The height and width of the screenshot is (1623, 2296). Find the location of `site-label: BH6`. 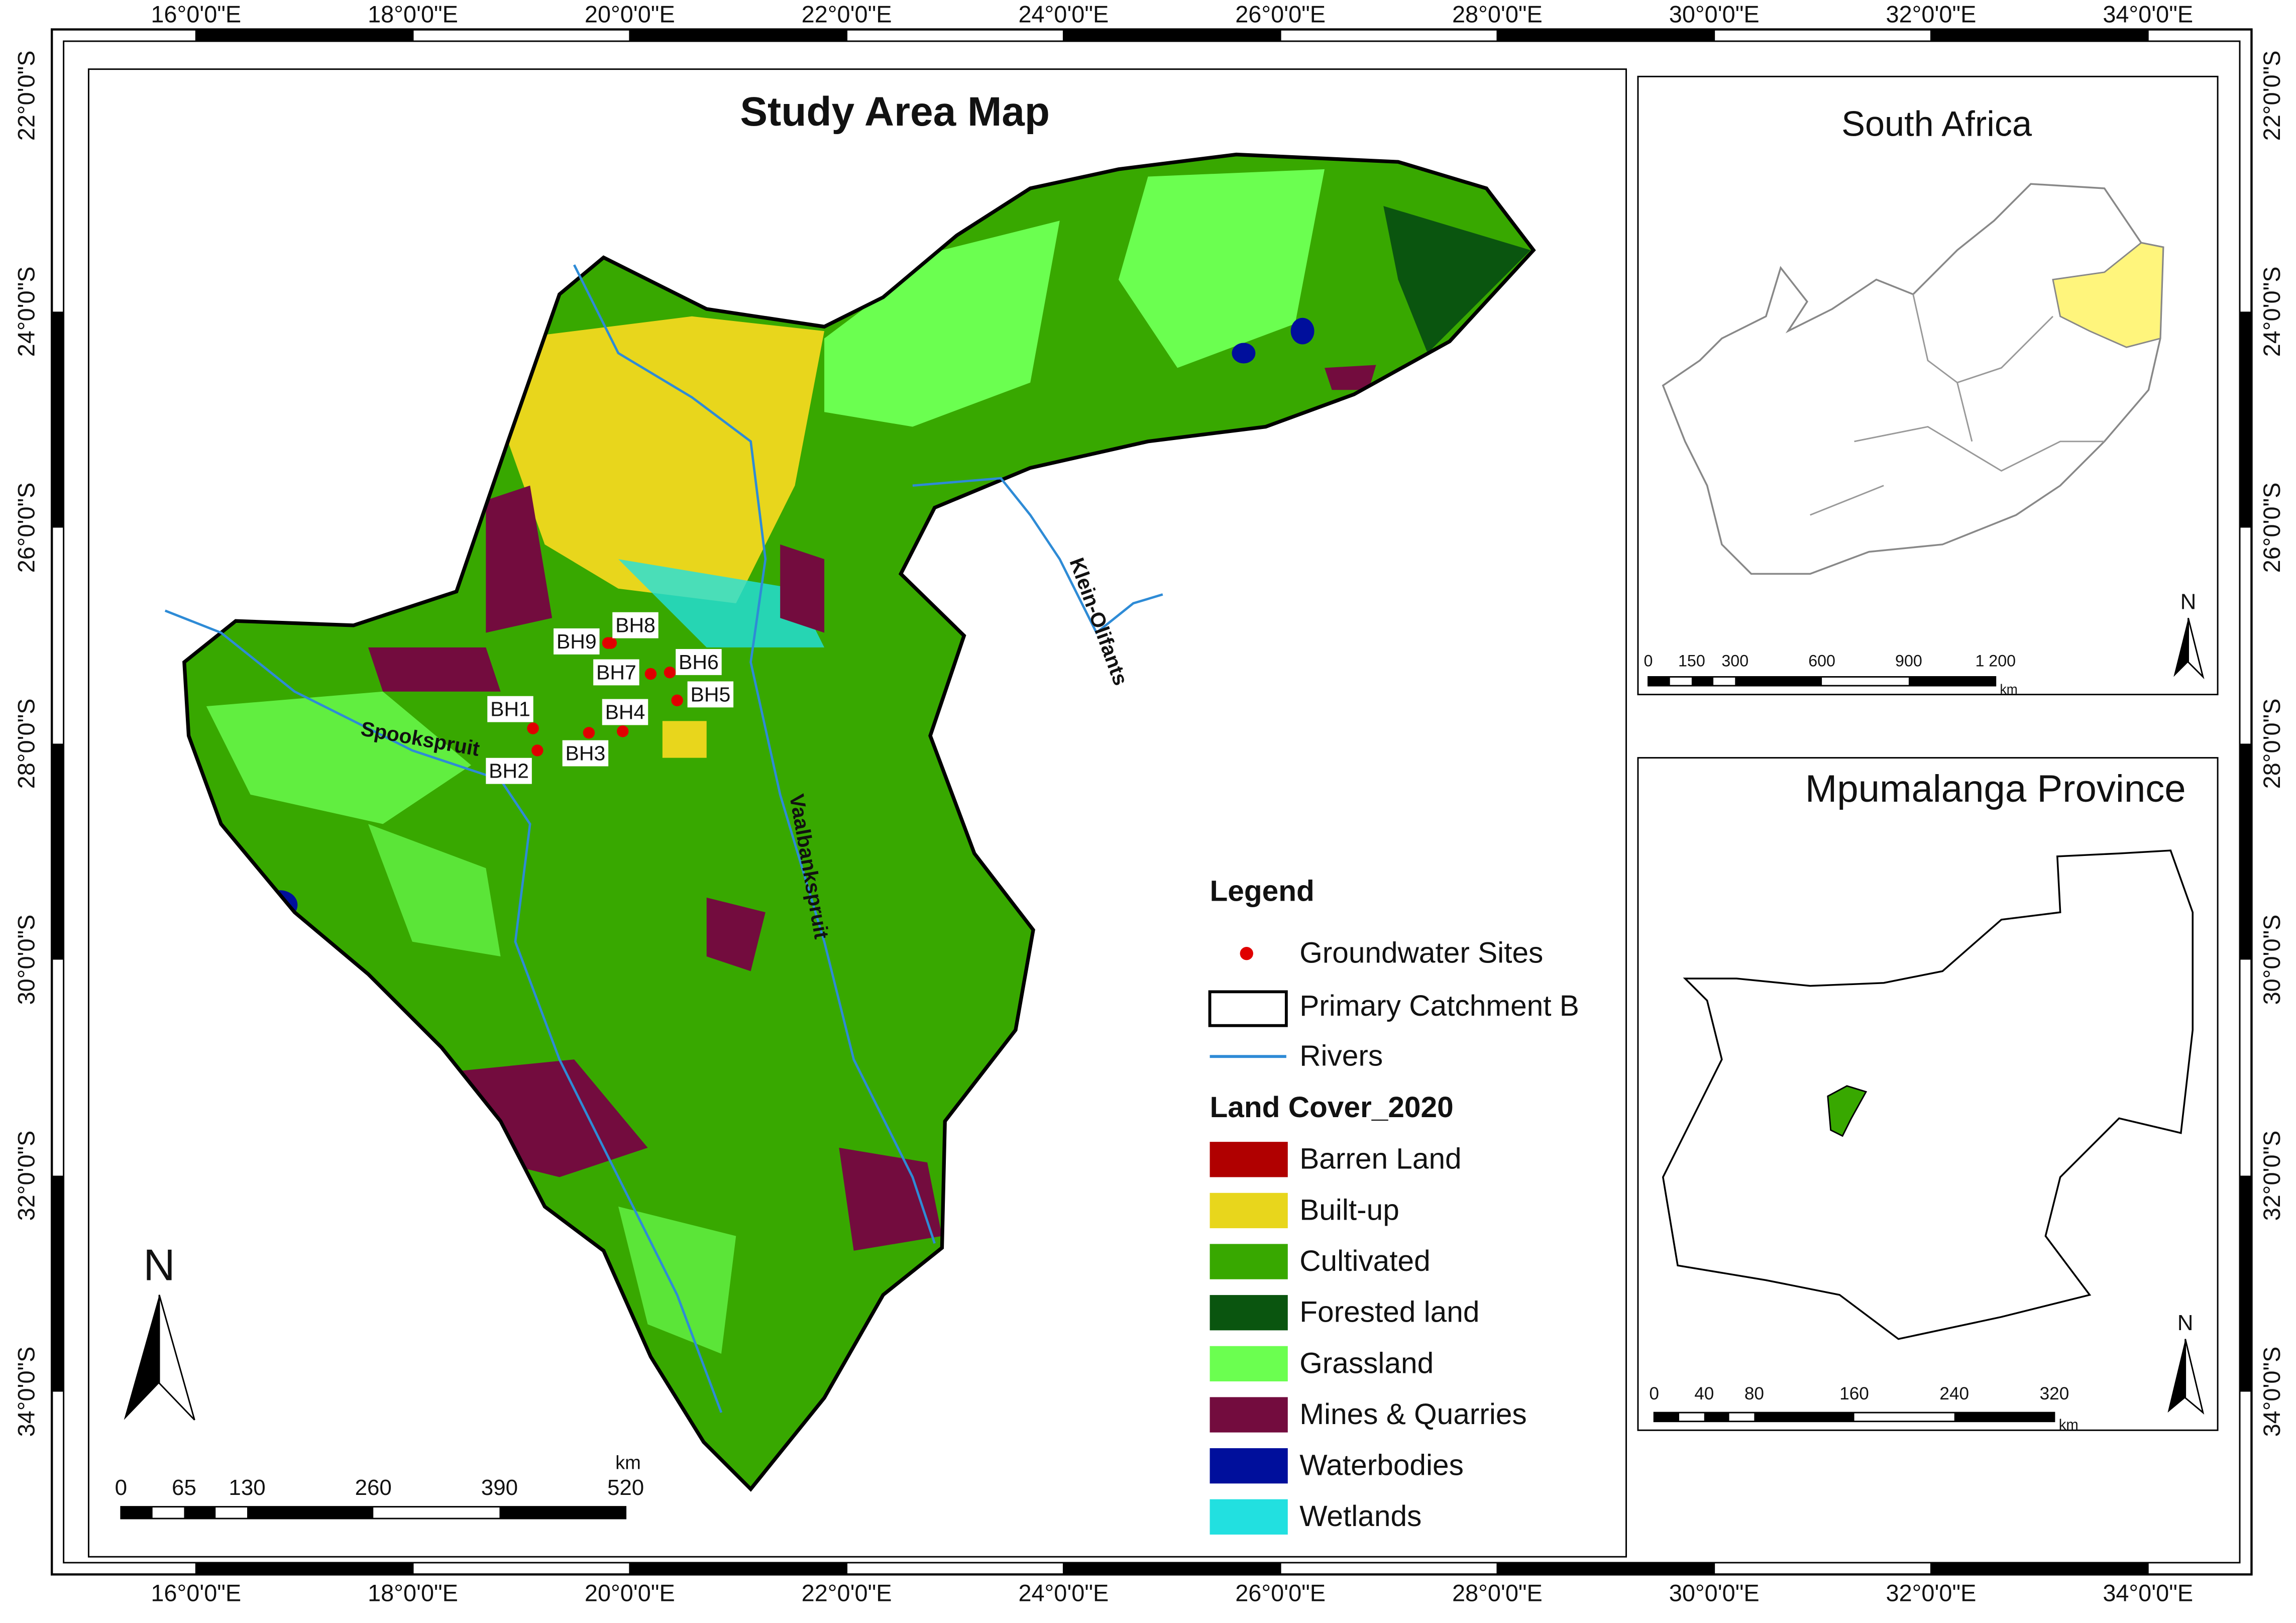

site-label: BH6 is located at coordinates (699, 662).